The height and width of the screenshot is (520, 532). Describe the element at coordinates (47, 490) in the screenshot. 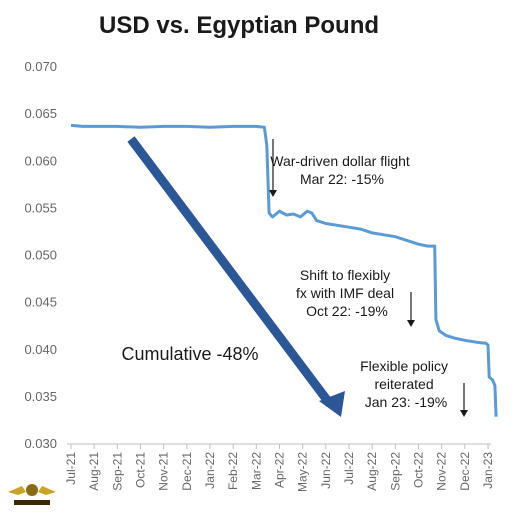

I see `logo-right-wing` at that location.